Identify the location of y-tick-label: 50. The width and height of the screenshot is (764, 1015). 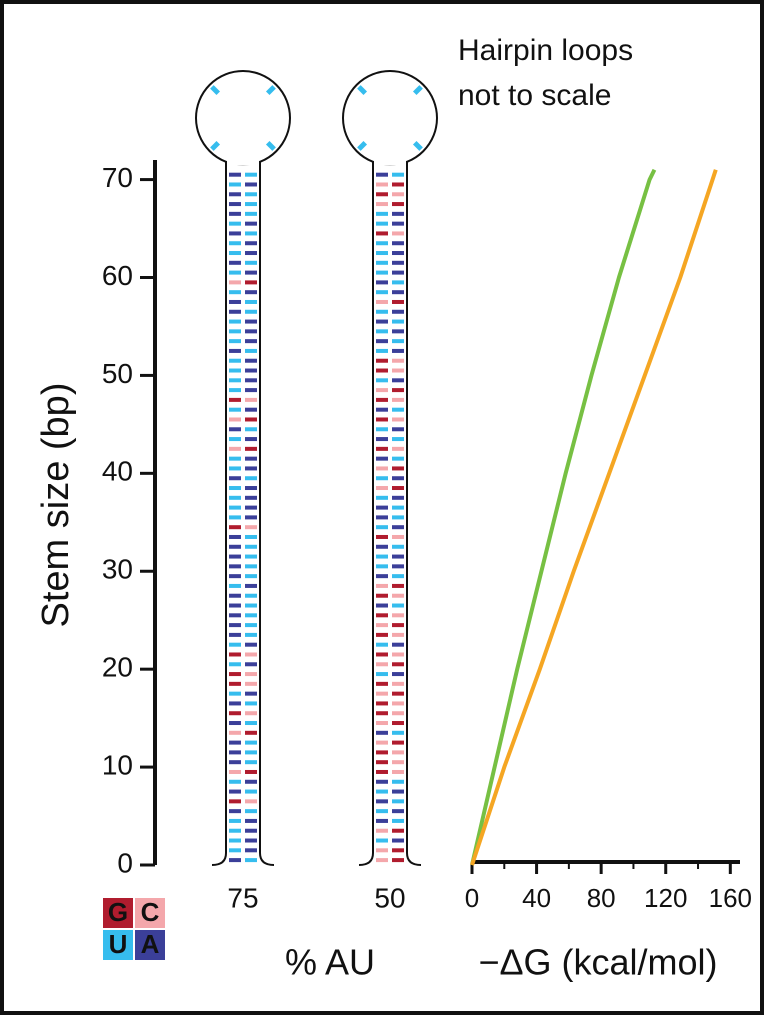
(117, 373).